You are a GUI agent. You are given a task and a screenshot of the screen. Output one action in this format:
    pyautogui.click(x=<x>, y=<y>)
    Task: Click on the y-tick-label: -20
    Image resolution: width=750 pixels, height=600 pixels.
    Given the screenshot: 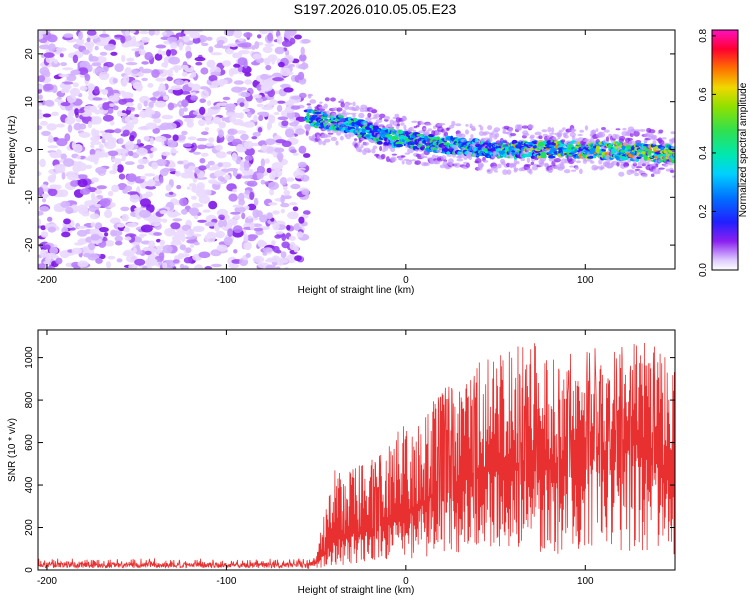 What is the action you would take?
    pyautogui.click(x=29, y=244)
    